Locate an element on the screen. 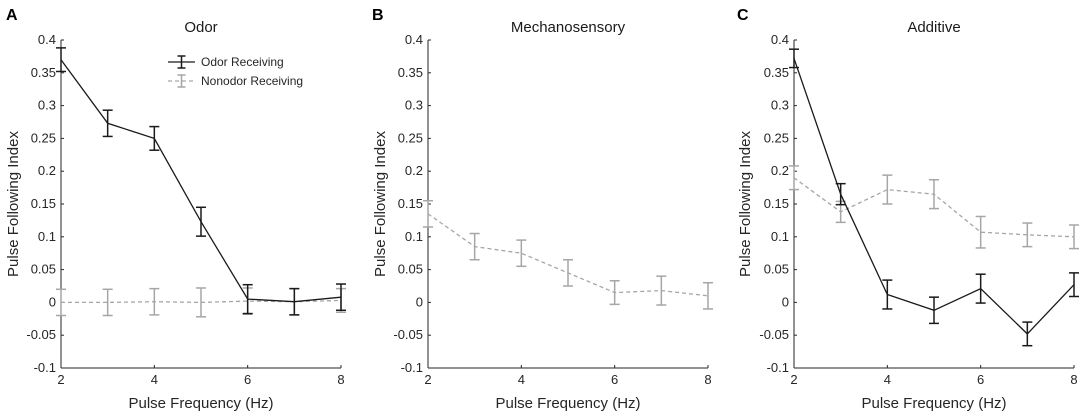 Image resolution: width=1084 pixels, height=416 pixels. panel-letter: B is located at coordinates (378, 15).